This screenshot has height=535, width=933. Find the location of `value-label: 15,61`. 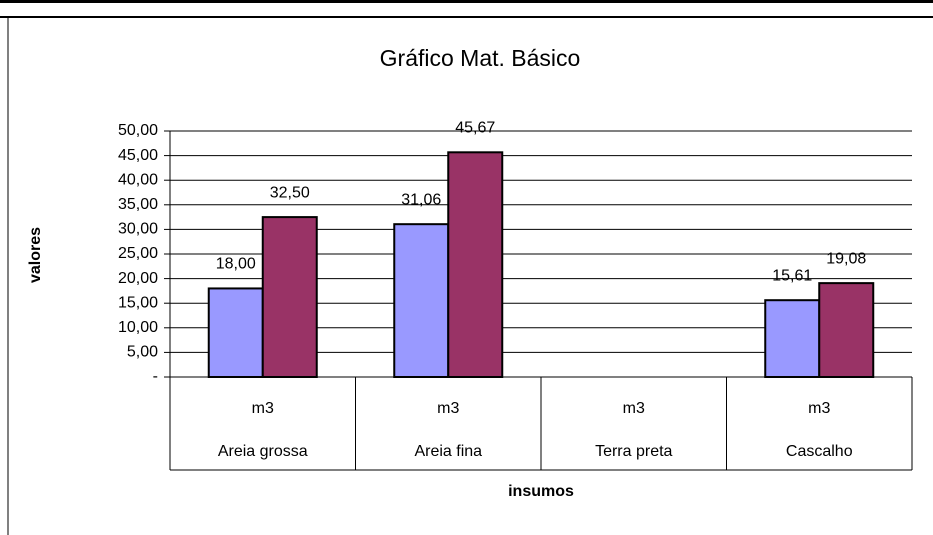

value-label: 15,61 is located at coordinates (792, 275).